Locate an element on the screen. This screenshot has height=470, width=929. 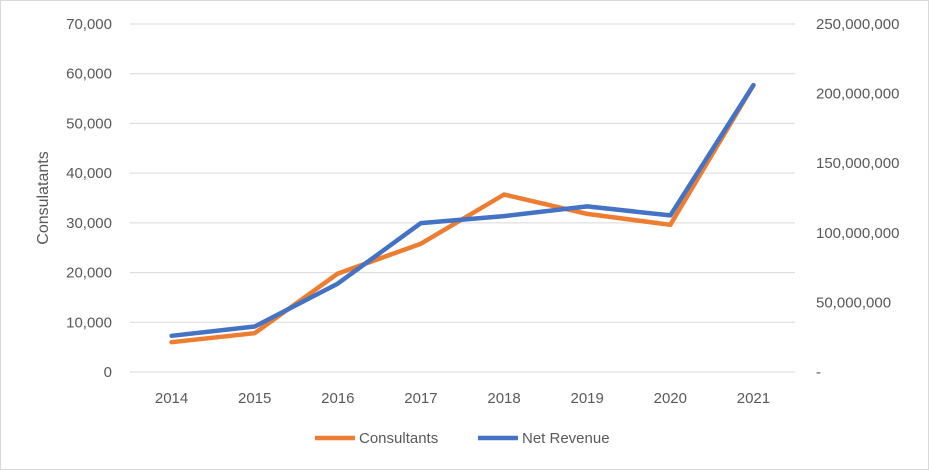
legend-label-consultants: Consultants is located at coordinates (398, 438).